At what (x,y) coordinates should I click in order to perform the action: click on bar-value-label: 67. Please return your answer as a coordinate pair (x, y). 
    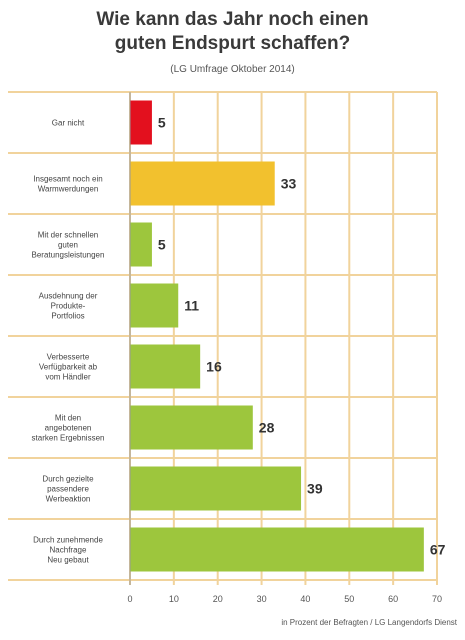
    Looking at the image, I should click on (438, 550).